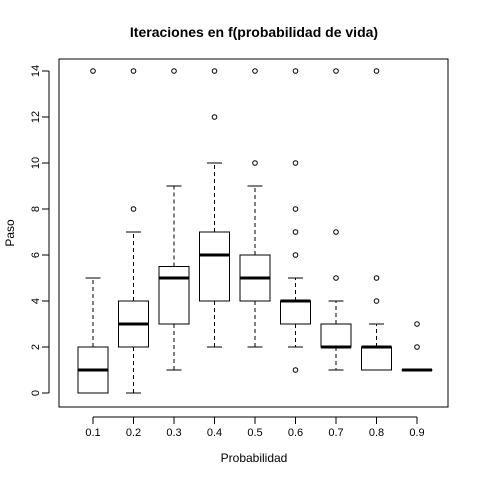 The width and height of the screenshot is (480, 480). What do you see at coordinates (254, 458) in the screenshot?
I see `x-axis-label: Probabilidad` at bounding box center [254, 458].